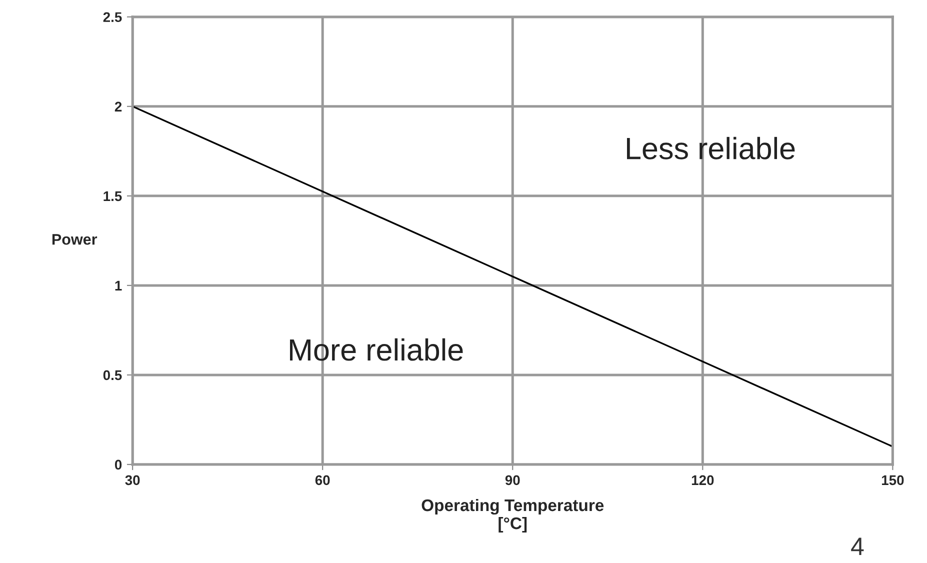 The width and height of the screenshot is (927, 563). I want to click on x-tick-label: 150, so click(893, 480).